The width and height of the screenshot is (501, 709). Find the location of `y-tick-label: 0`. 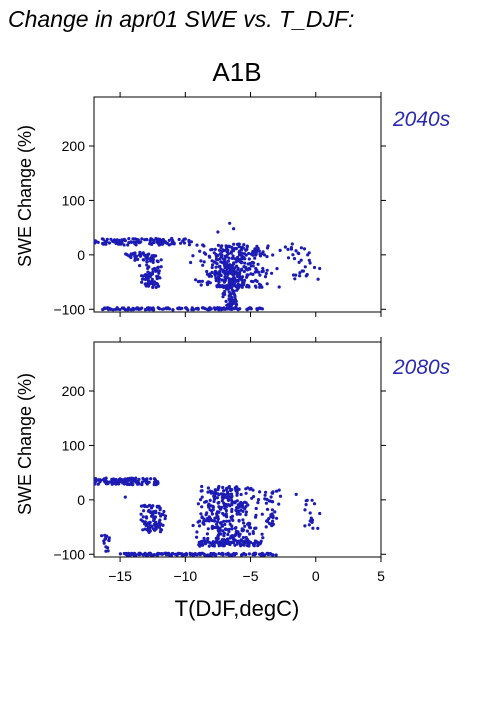

y-tick-label: 0 is located at coordinates (81, 500).